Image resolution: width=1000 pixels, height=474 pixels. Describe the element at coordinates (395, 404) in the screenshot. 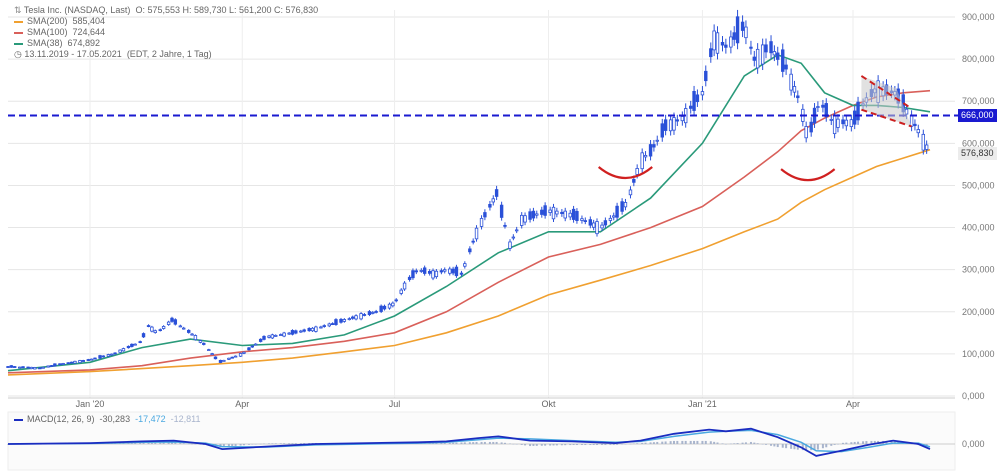

I see `x-tick-label: Jul` at that location.